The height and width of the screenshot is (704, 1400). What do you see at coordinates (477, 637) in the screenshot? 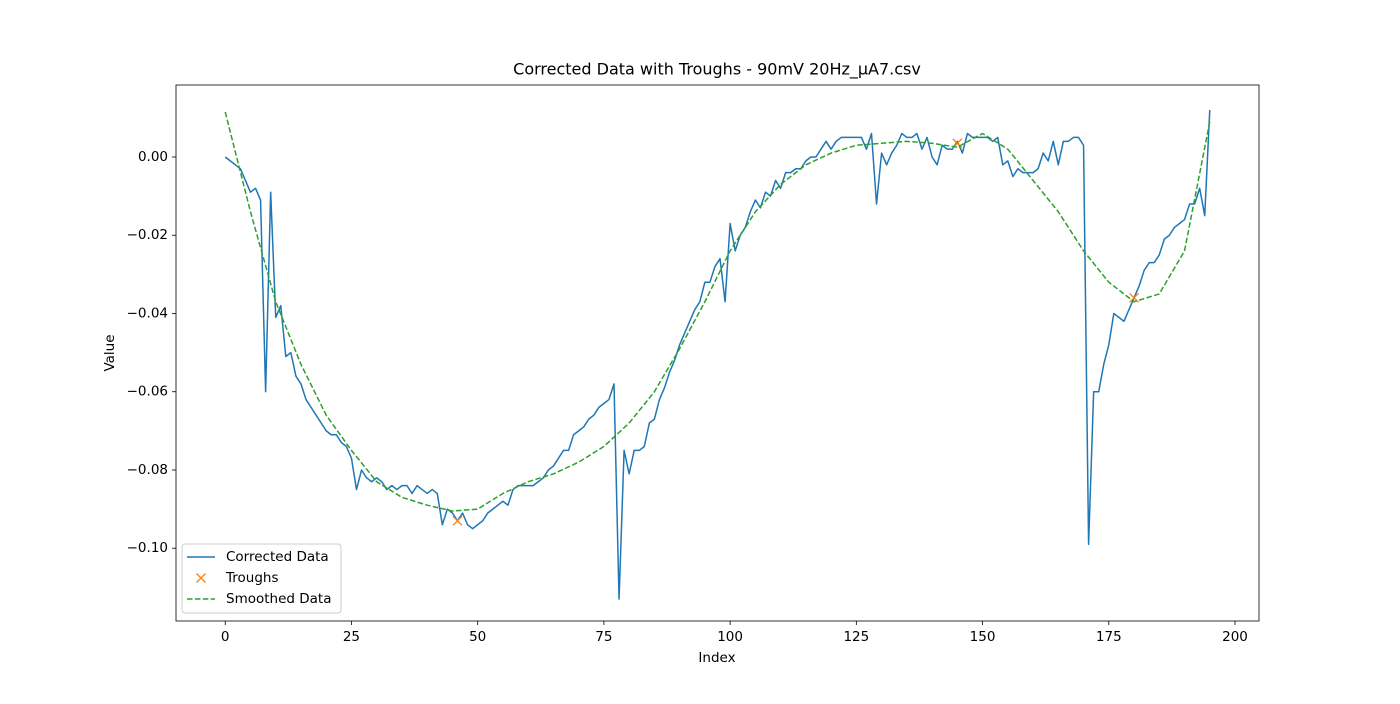
I see `x-tick-label: 50` at bounding box center [477, 637].